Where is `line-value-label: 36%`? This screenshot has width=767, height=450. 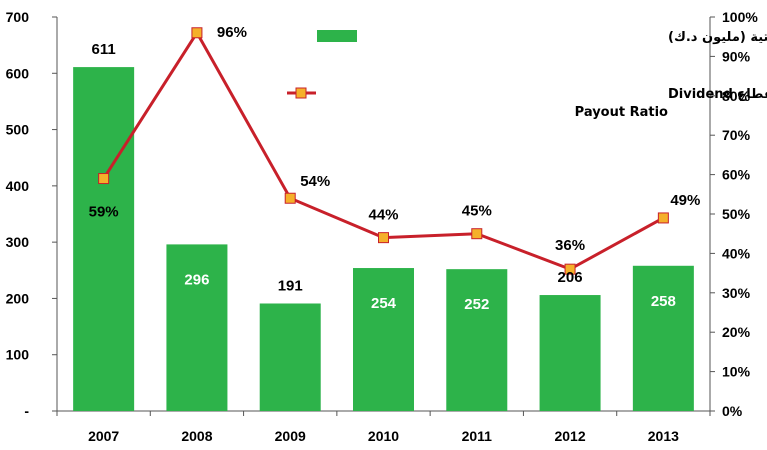 line-value-label: 36% is located at coordinates (570, 245).